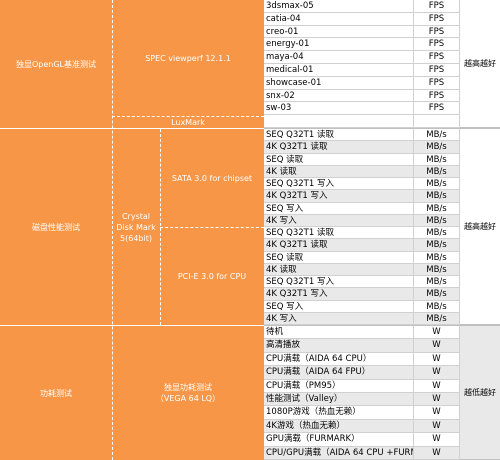 This screenshot has height=460, width=500. What do you see at coordinates (136, 227) in the screenshot?
I see `tool-crystal-disk-mark: Crystal Disk Mark 5(64bit)` at bounding box center [136, 227].